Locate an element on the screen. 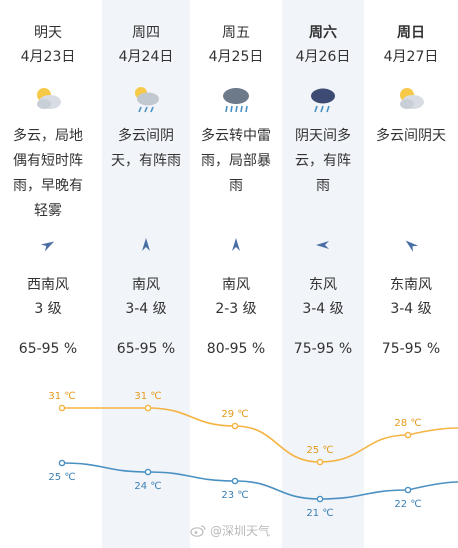  high-temp-label: 25 ℃ is located at coordinates (319, 450).